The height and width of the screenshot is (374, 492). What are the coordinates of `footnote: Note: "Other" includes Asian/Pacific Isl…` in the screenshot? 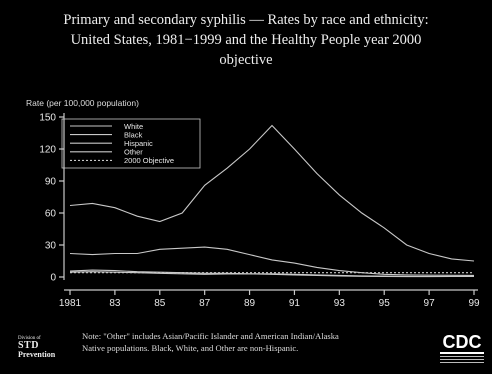 It's located at (242, 342).